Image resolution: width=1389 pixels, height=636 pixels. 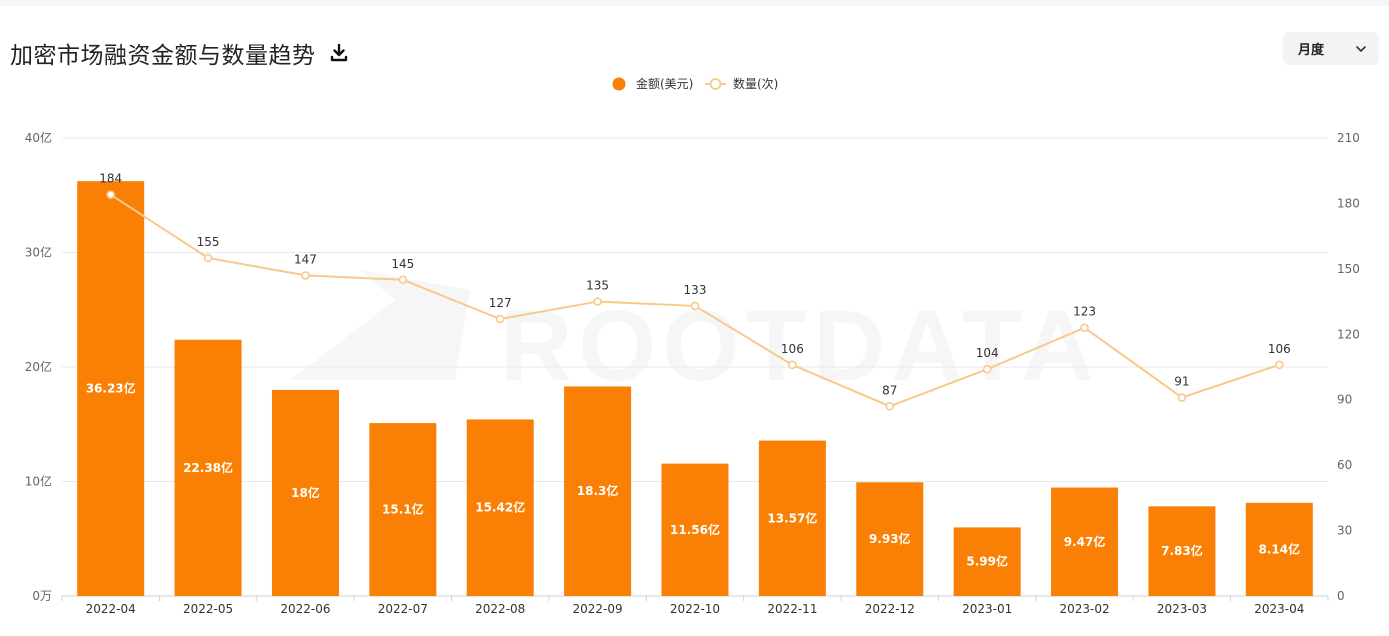 What do you see at coordinates (38, 137) in the screenshot?
I see `left-axis-tick-label: 40亿` at bounding box center [38, 137].